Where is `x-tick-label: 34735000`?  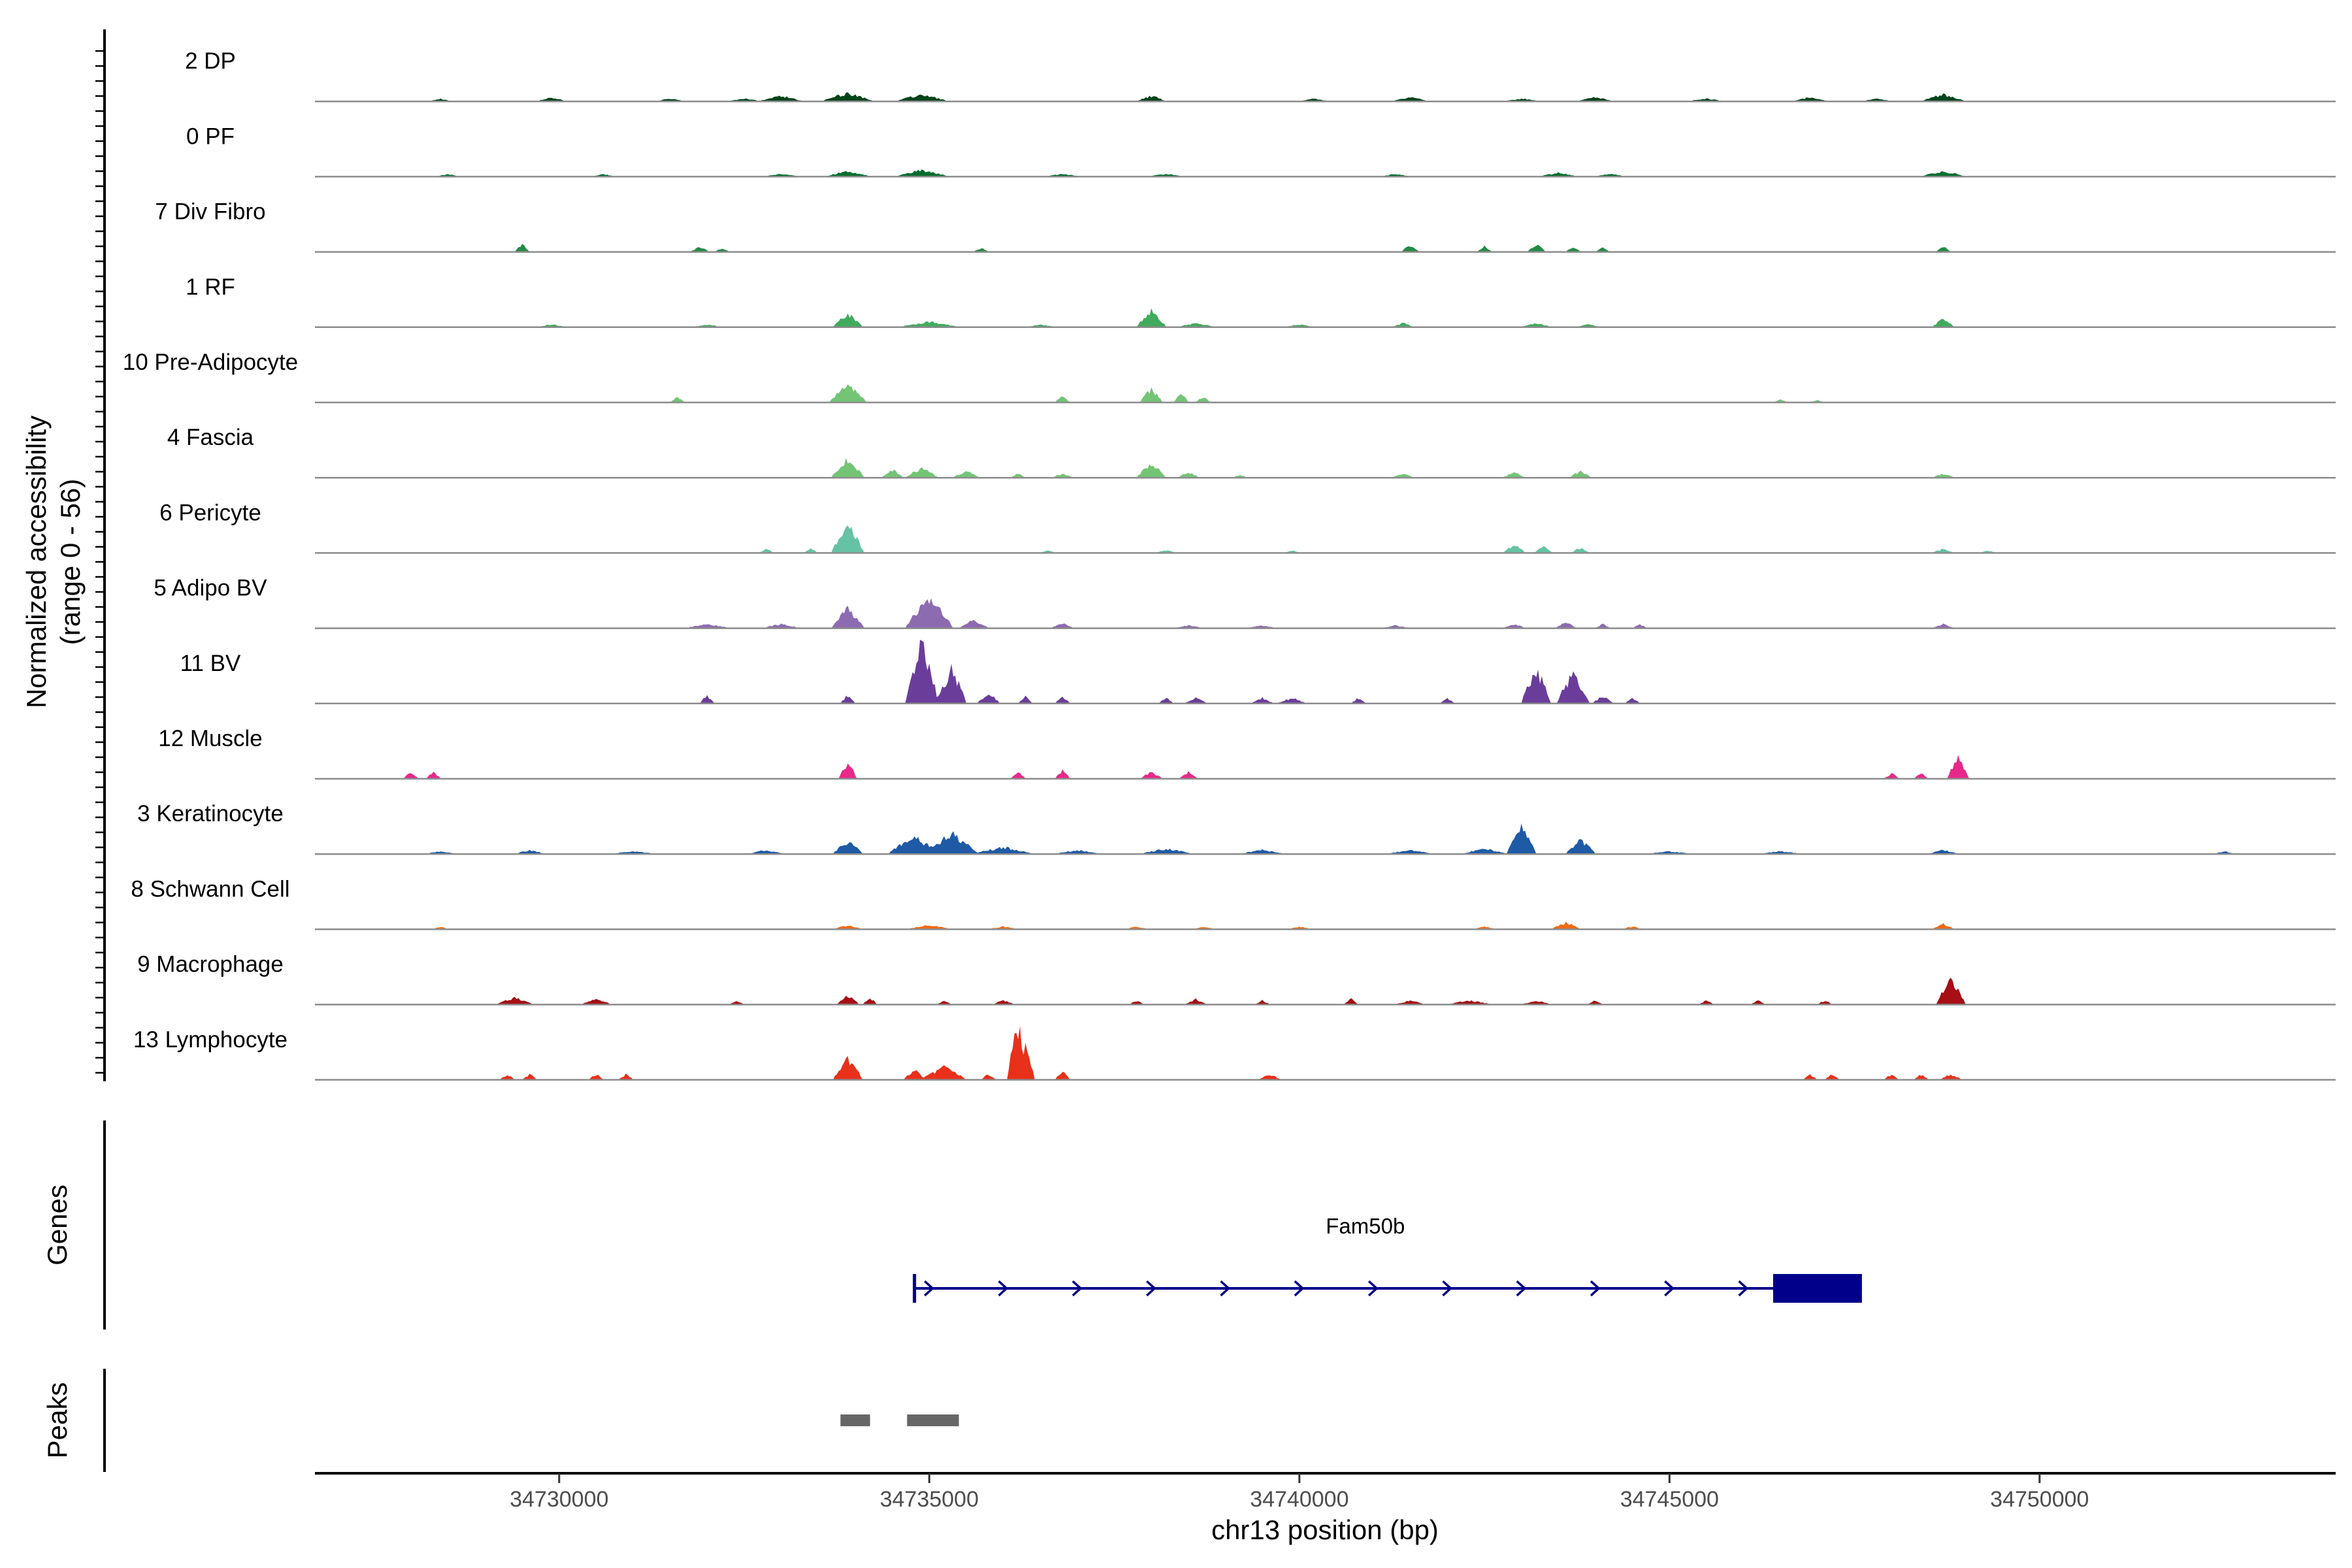 x-tick-label: 34735000 is located at coordinates (929, 1499).